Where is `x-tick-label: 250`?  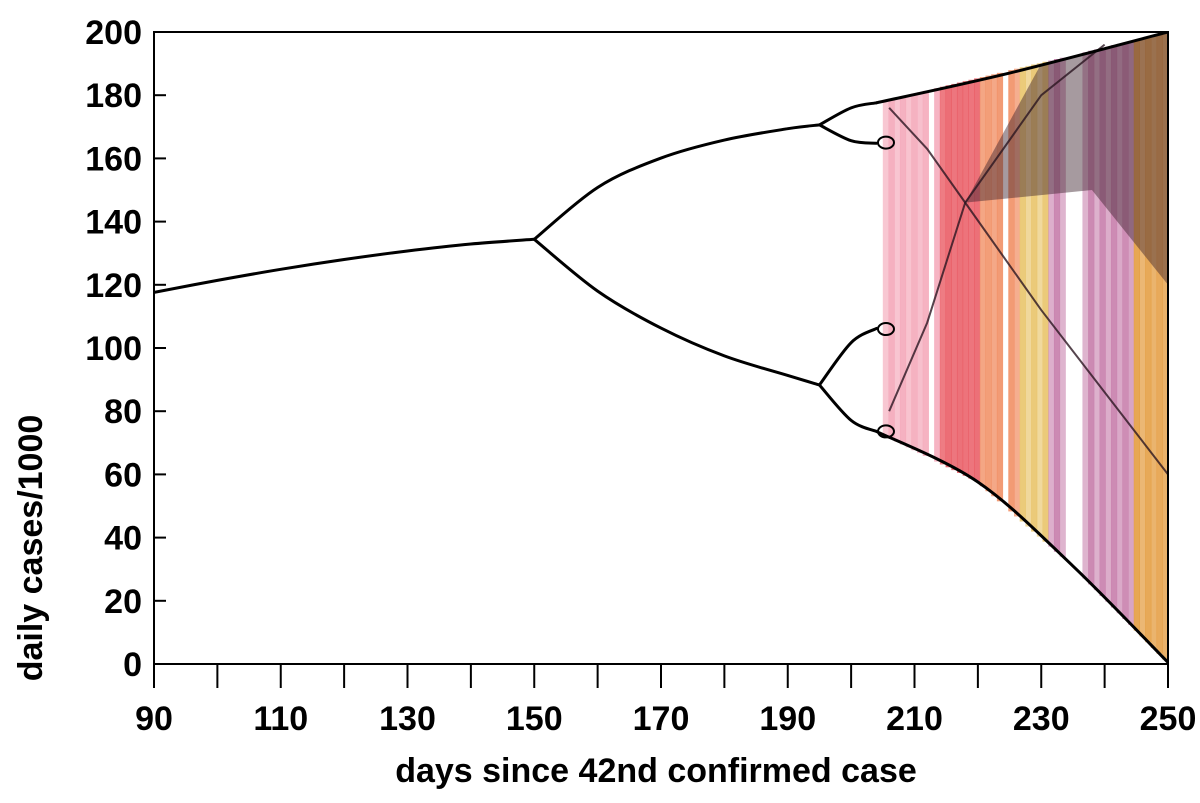
x-tick-label: 250 is located at coordinates (1168, 719).